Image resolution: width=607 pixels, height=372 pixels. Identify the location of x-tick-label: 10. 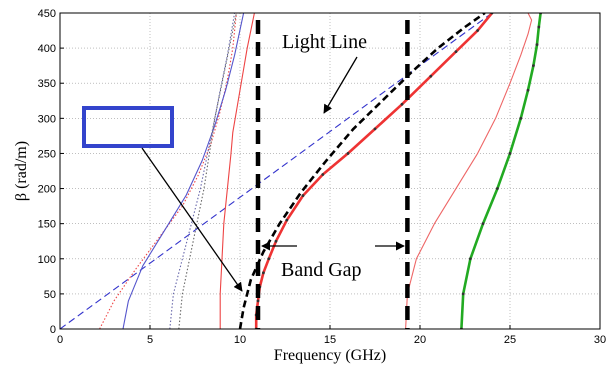
(240, 340).